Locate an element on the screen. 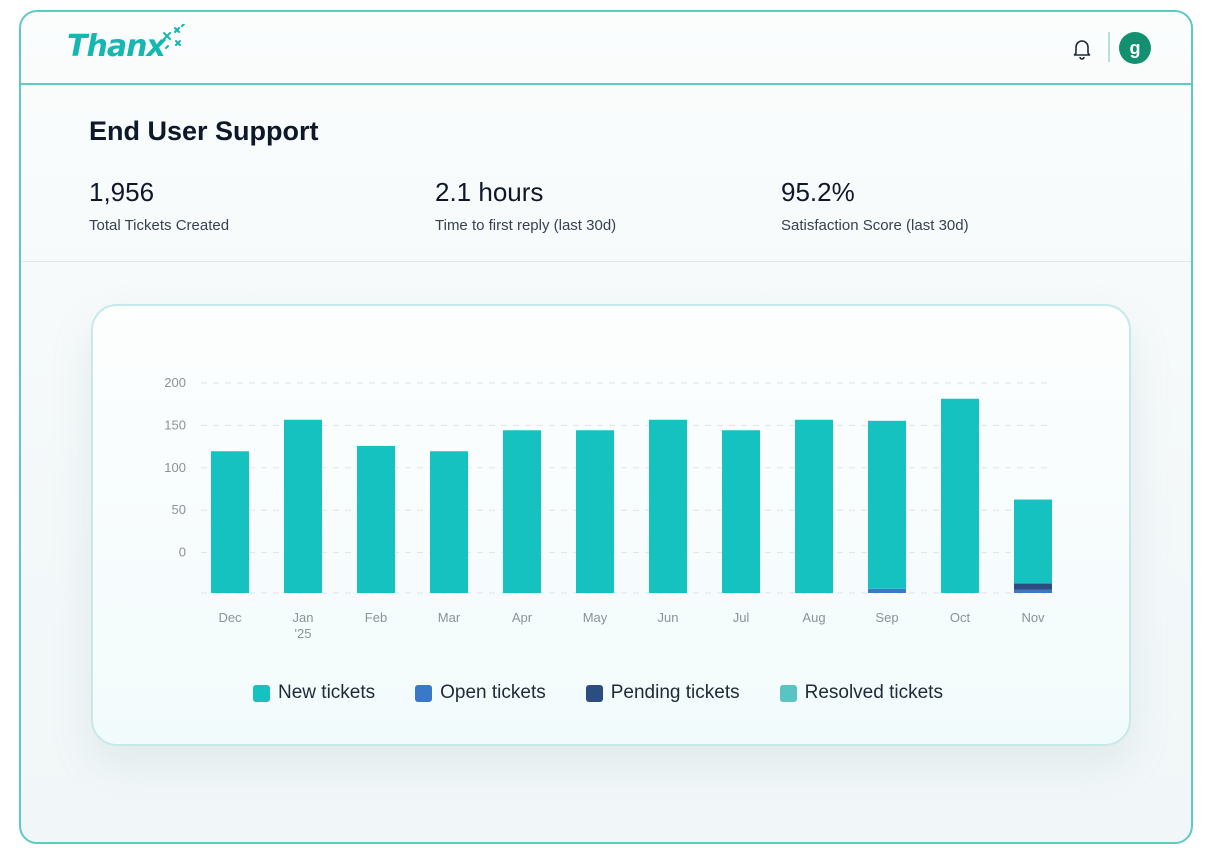  x-tick-label: Jul is located at coordinates (741, 617).